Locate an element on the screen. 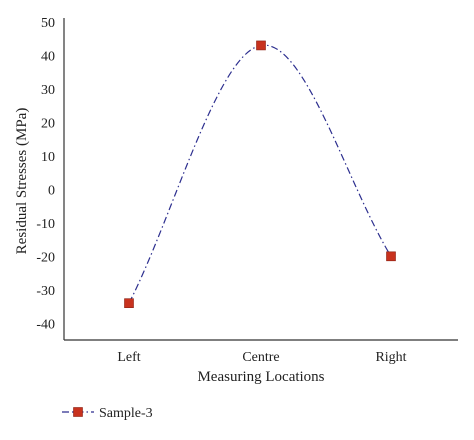 The width and height of the screenshot is (474, 440). x-tick-label: Right is located at coordinates (390, 357).